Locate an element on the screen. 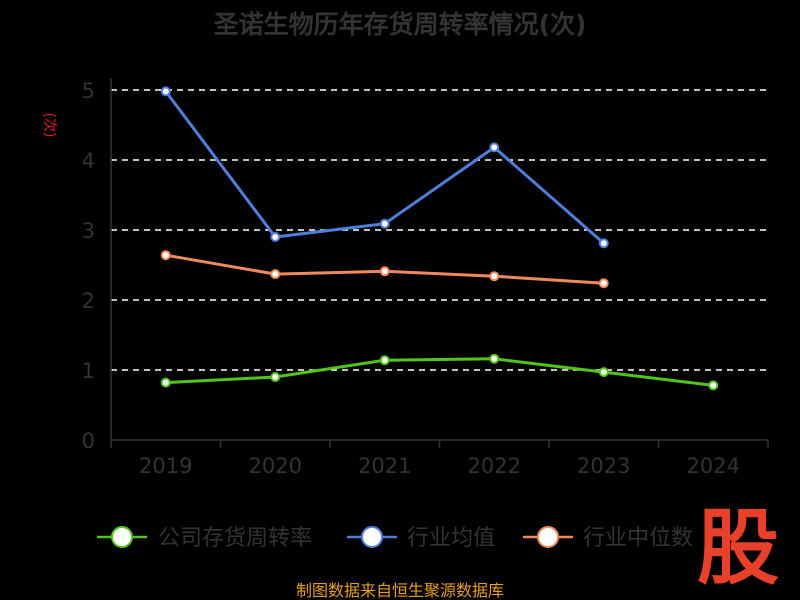  legend-label: 行业中位数 is located at coordinates (638, 538).